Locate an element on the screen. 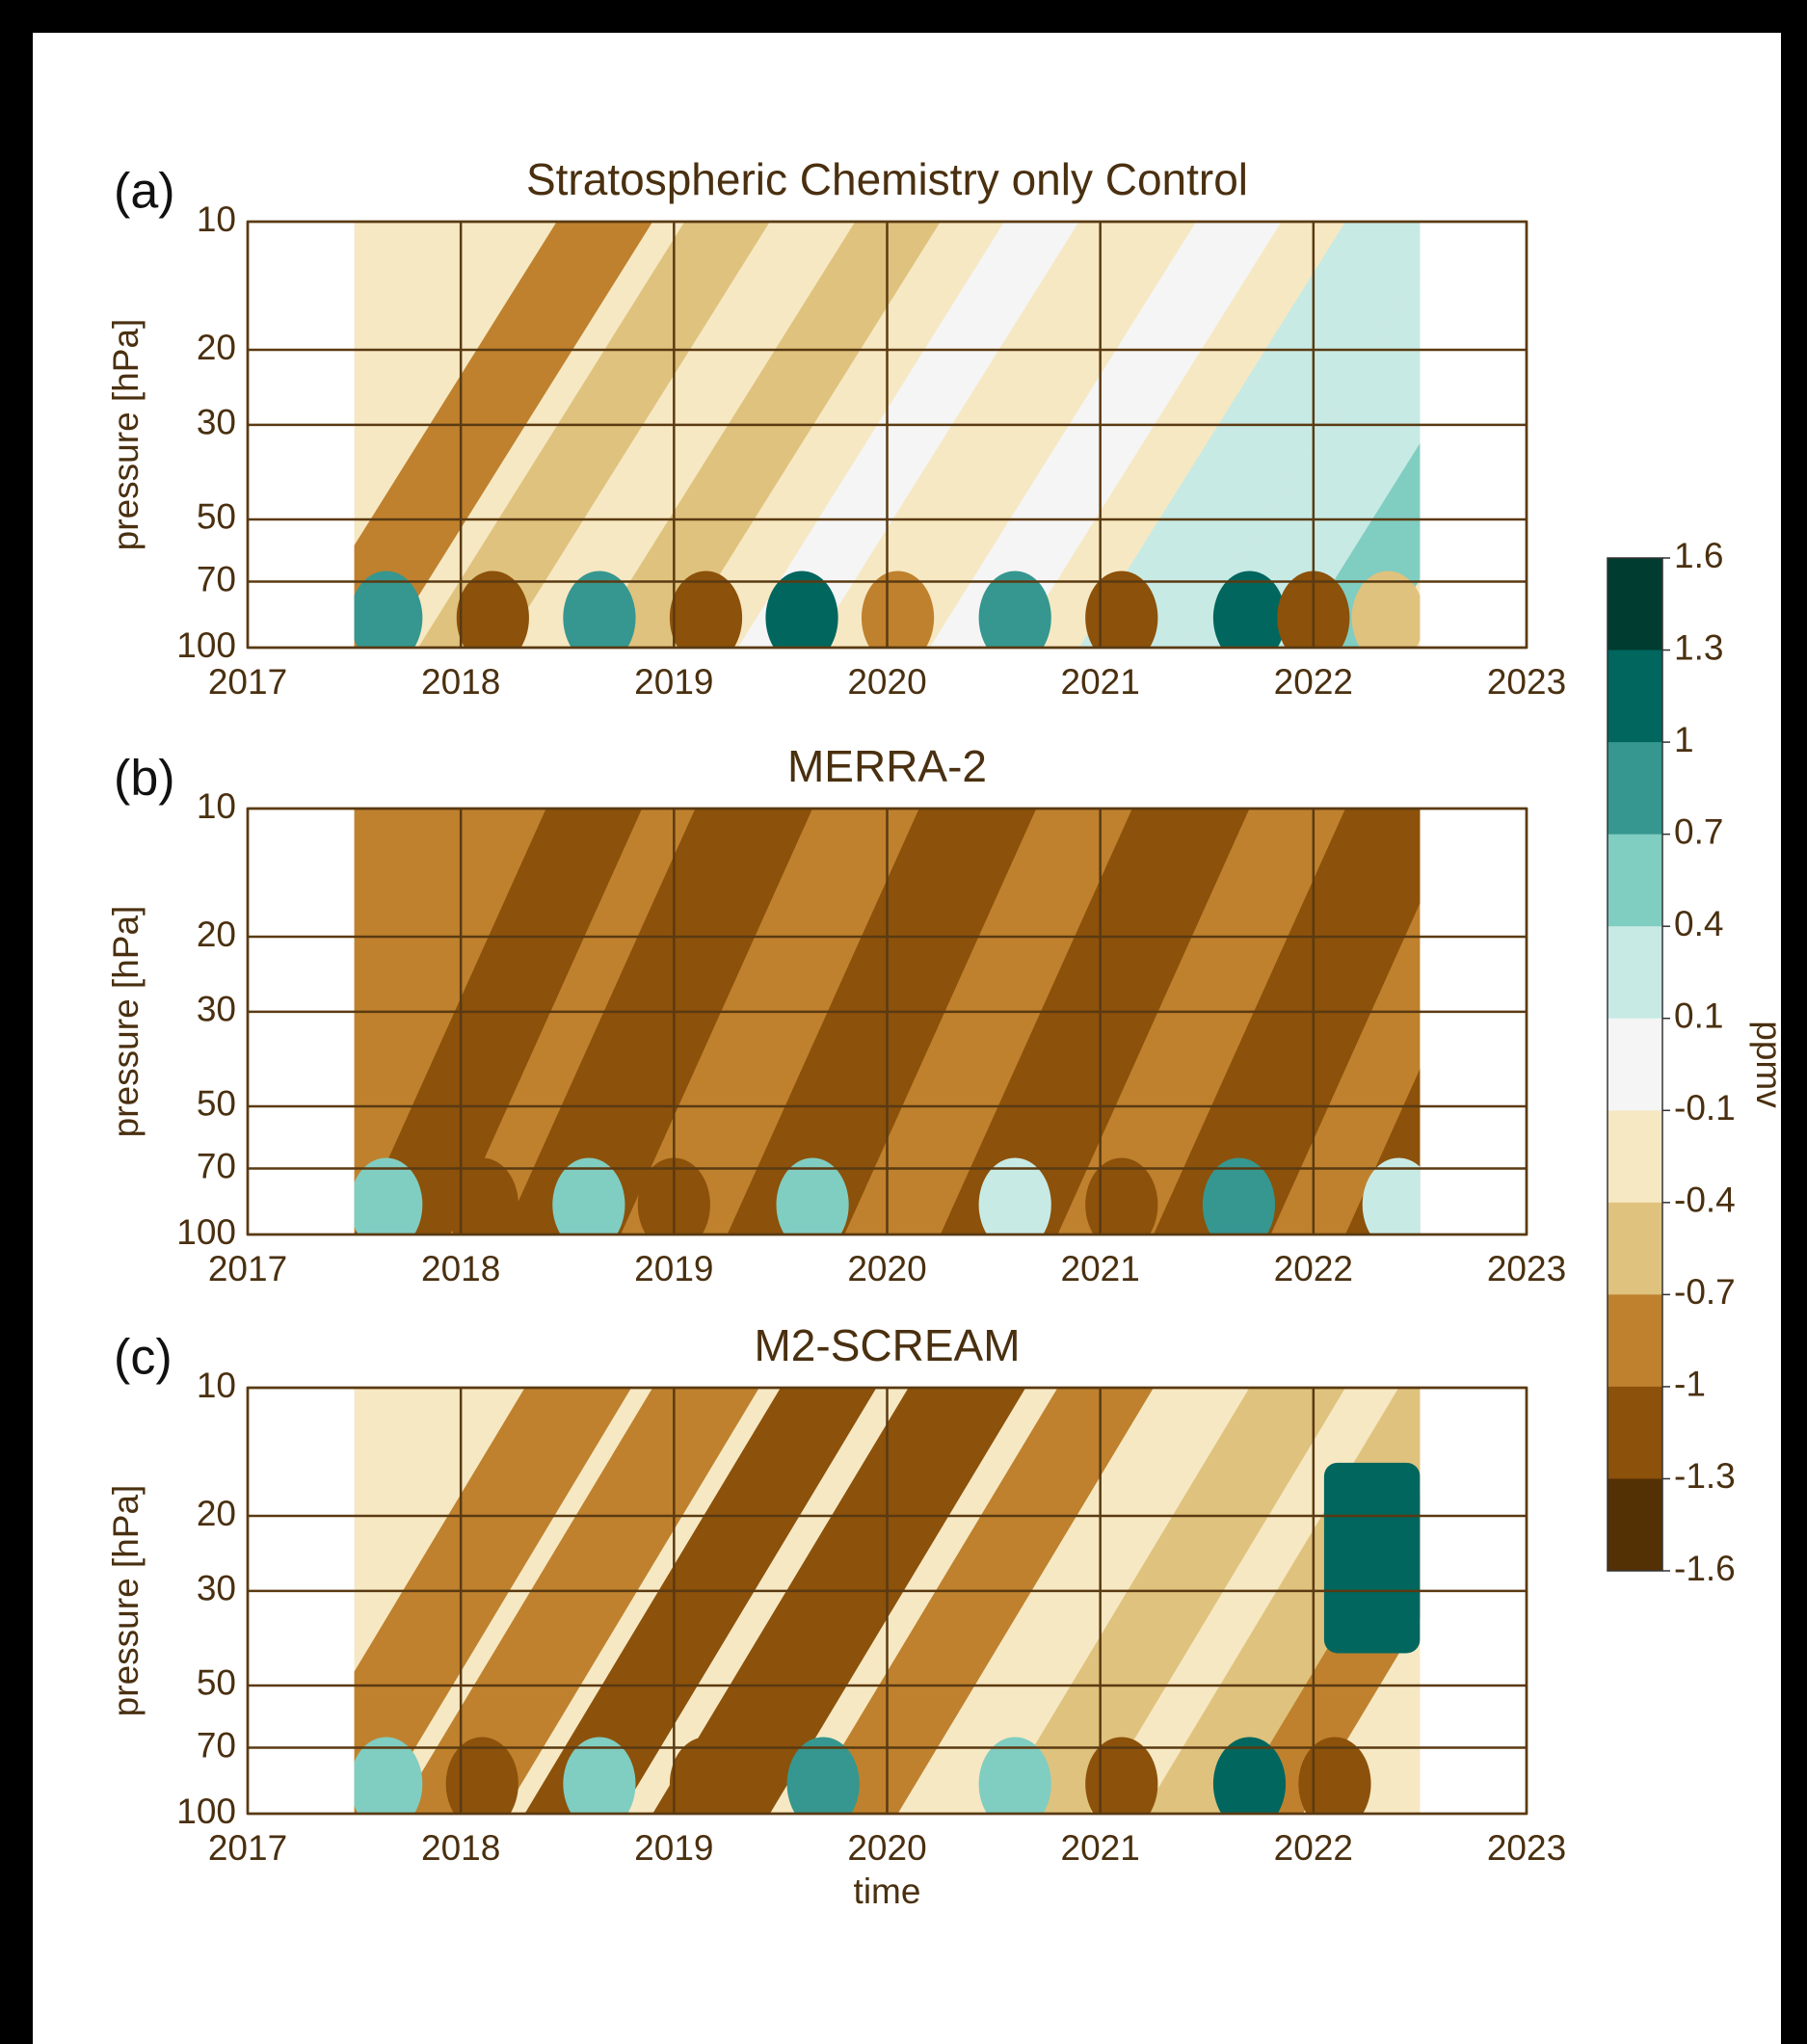 This screenshot has height=2044, width=1807. panel-title: MERRA-2 is located at coordinates (887, 766).